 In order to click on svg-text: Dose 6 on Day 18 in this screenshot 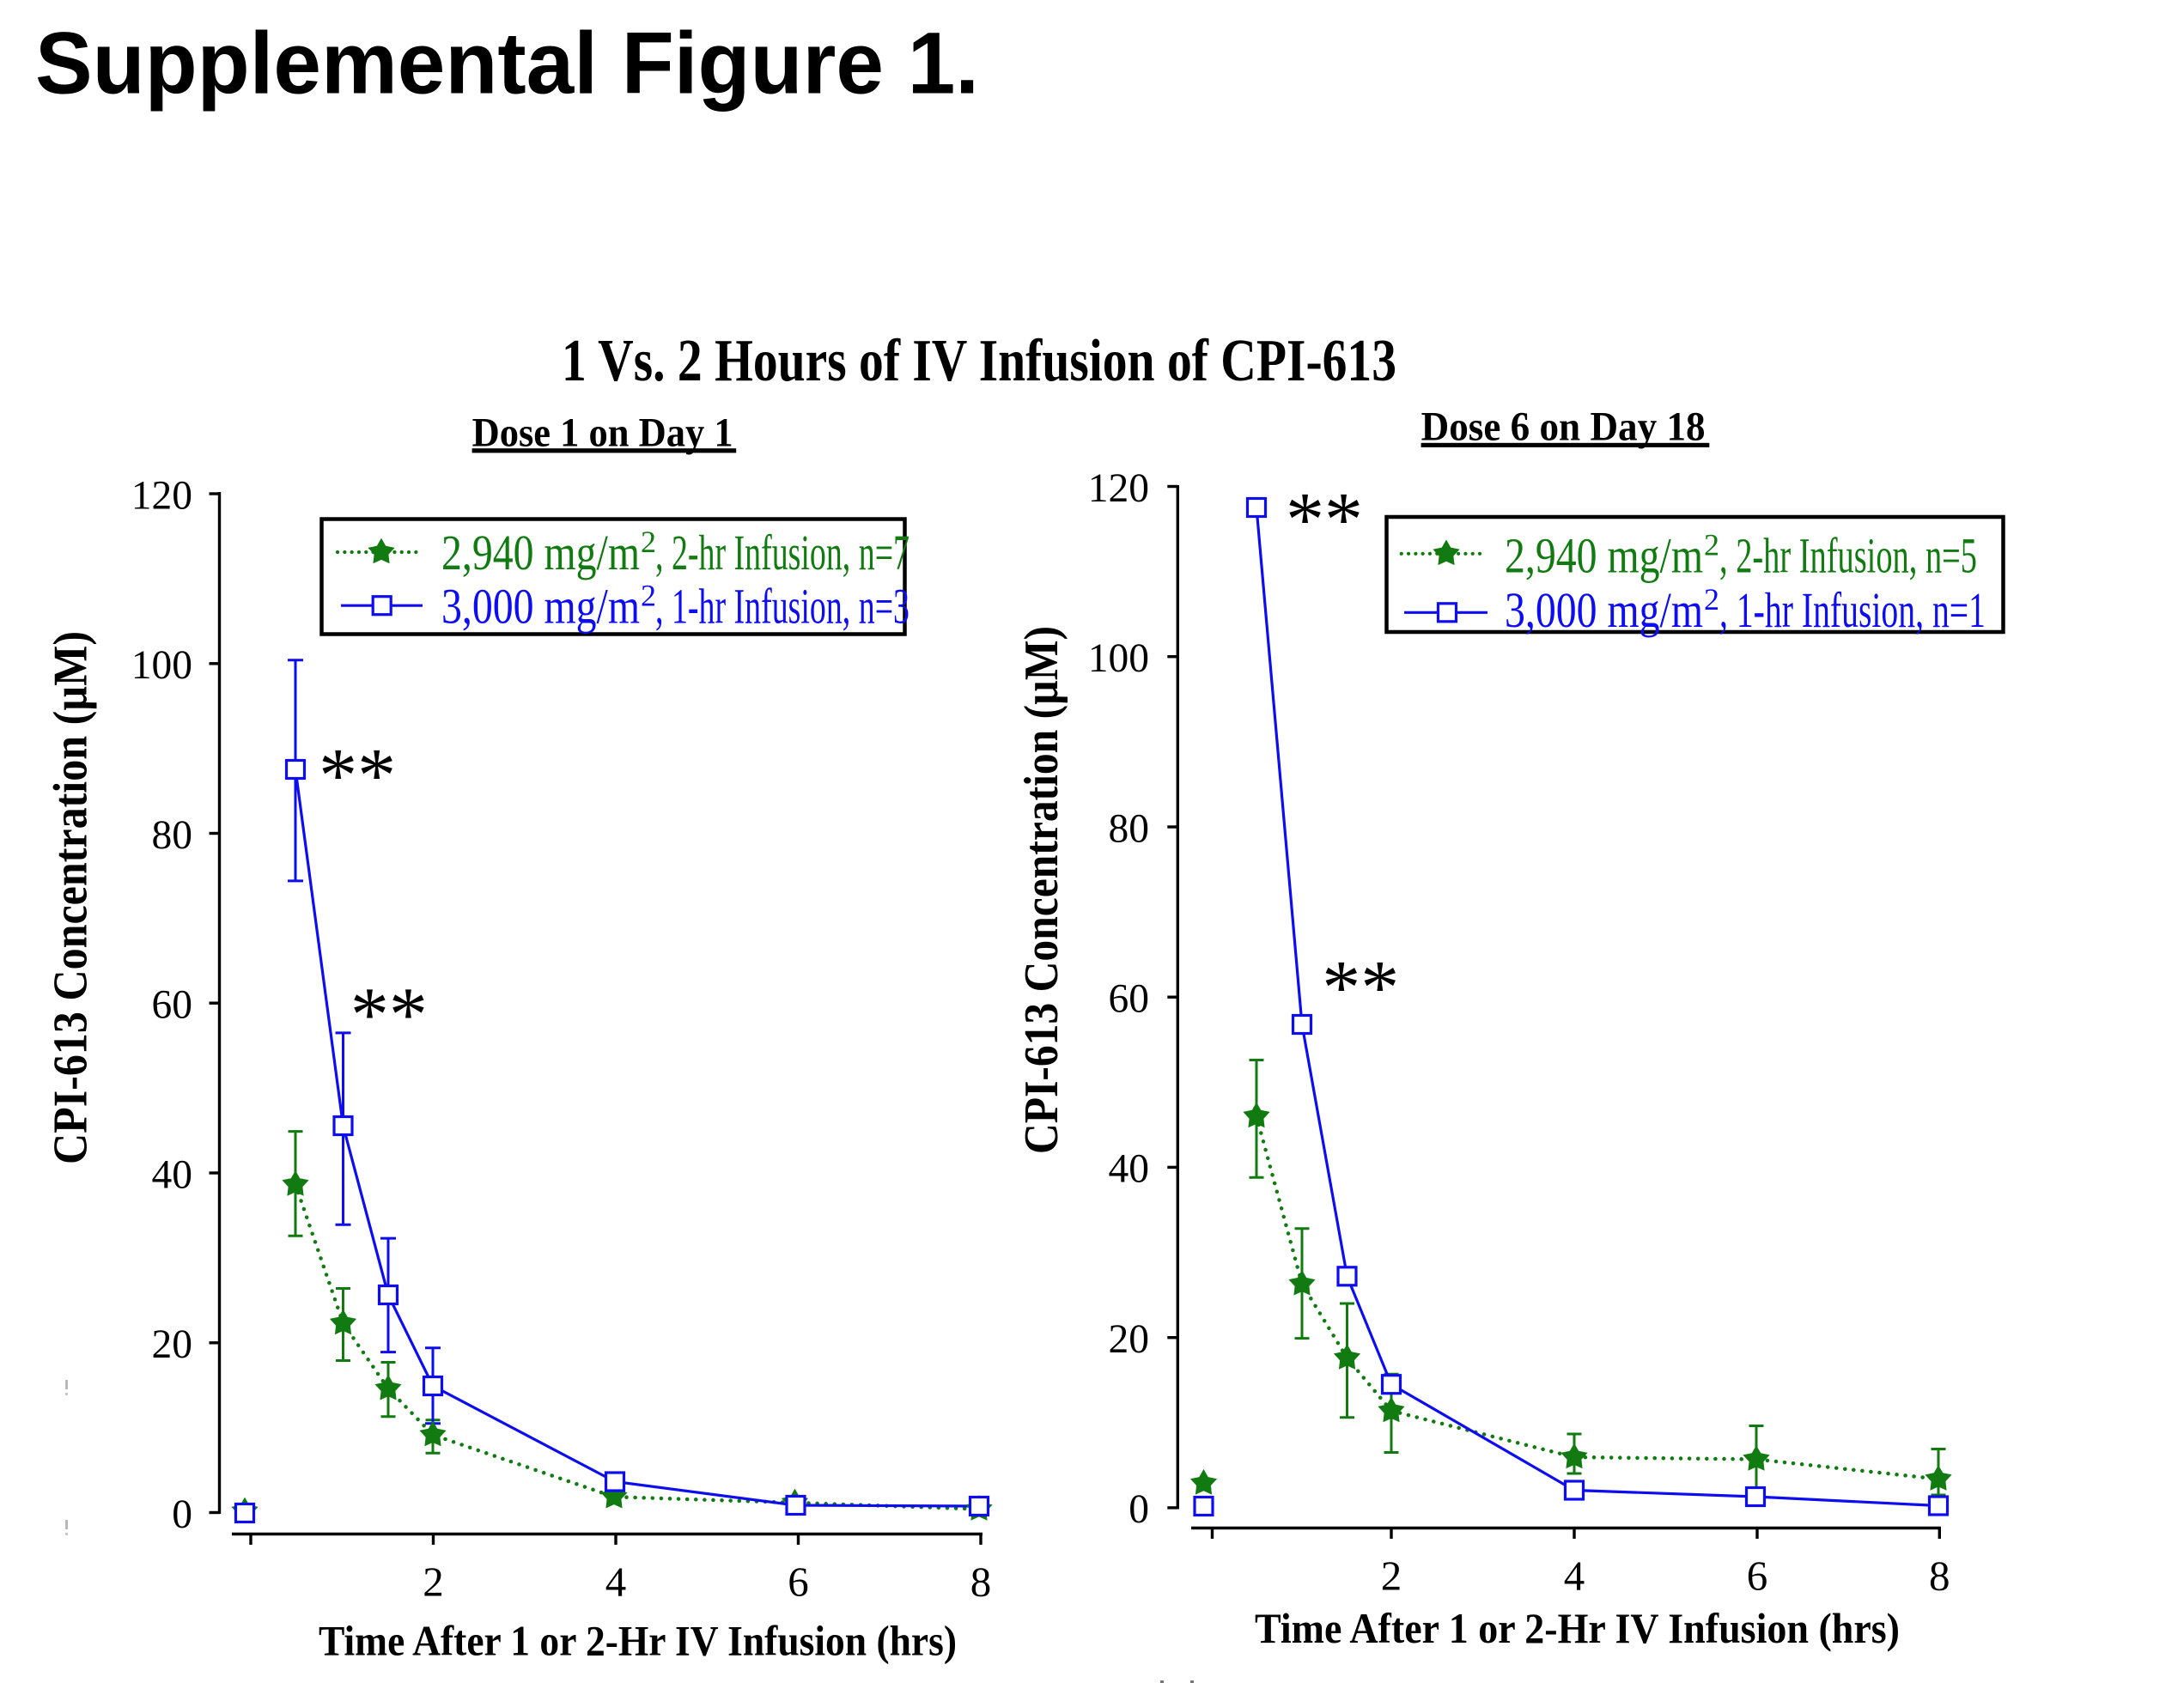, I will do `click(1564, 427)`.